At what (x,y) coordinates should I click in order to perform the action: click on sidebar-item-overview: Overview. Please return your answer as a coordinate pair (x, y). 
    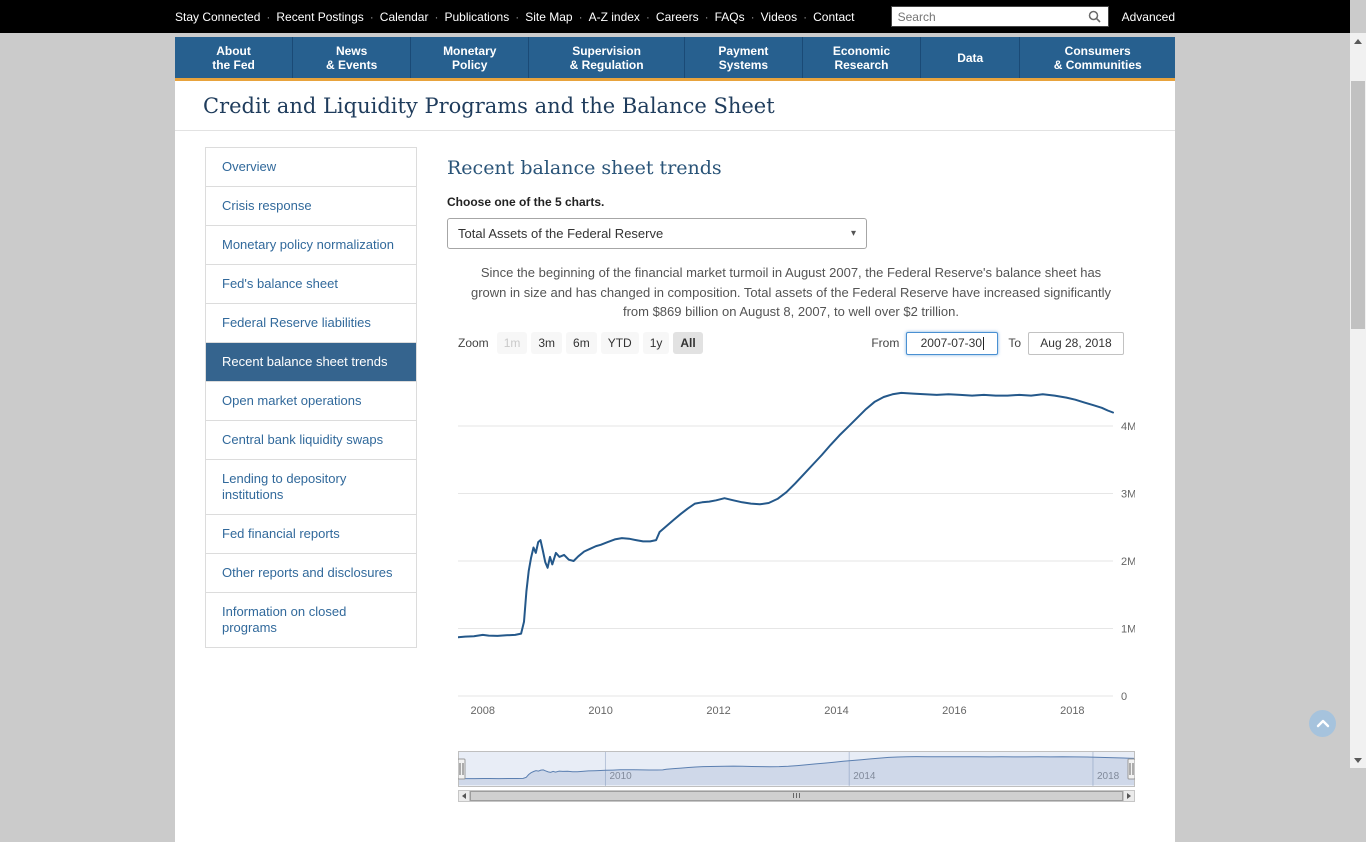
    Looking at the image, I should click on (311, 167).